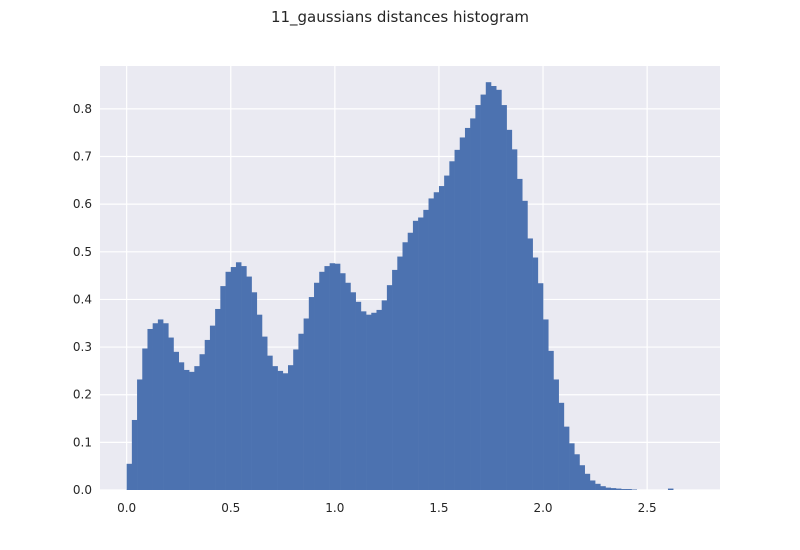 This screenshot has width=800, height=550. I want to click on y-tick-label: 0.7, so click(82, 157).